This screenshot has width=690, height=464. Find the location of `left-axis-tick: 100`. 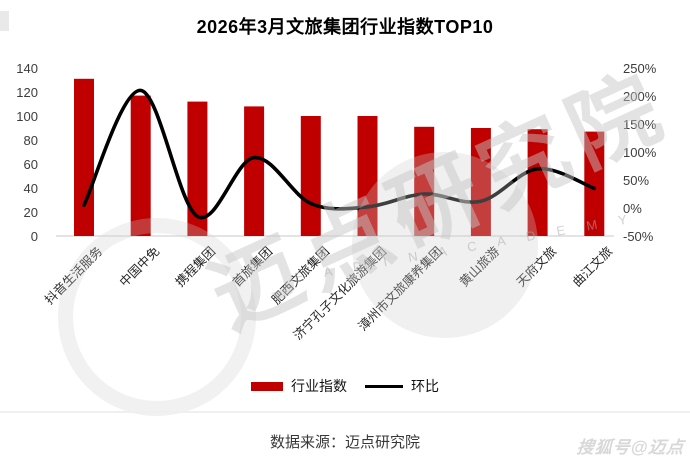

left-axis-tick: 100 is located at coordinates (27, 116).